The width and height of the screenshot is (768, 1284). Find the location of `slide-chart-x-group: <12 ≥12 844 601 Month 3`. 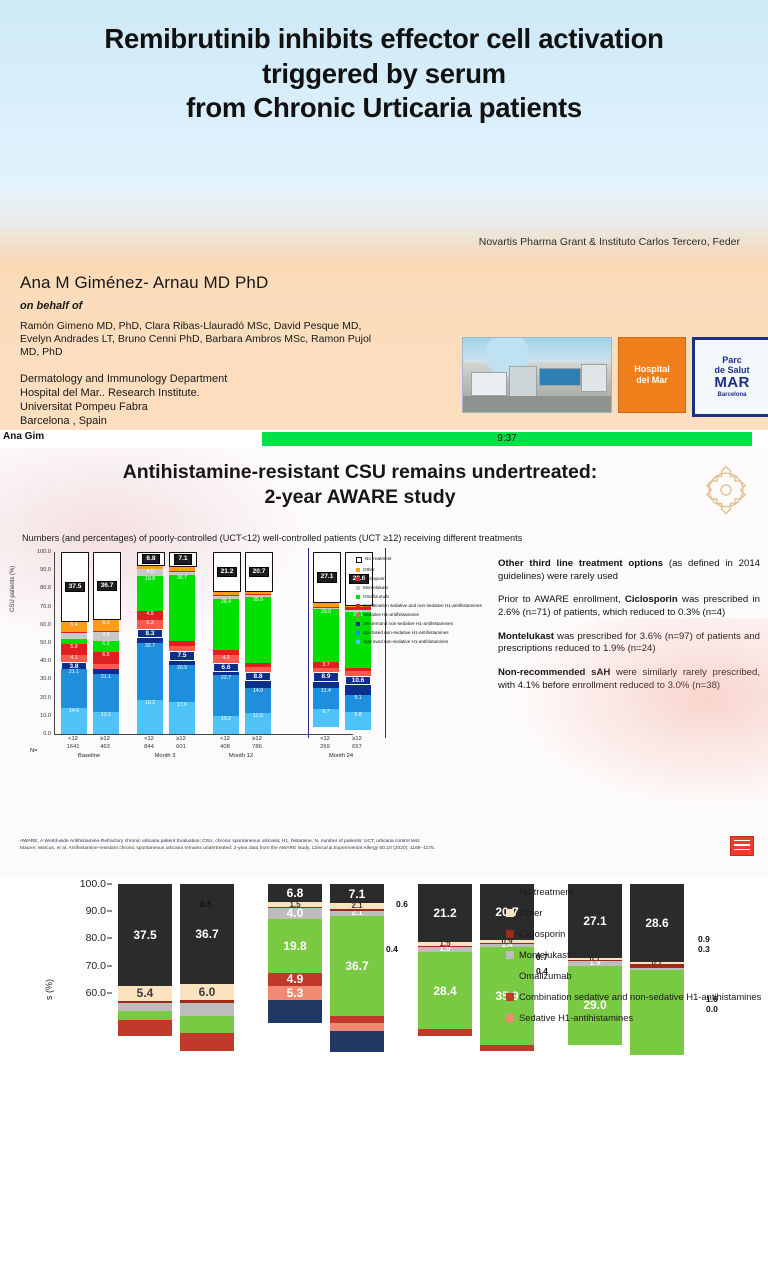

slide-chart-x-group: <12 ≥12 844 601 Month 3 is located at coordinates (165, 747).